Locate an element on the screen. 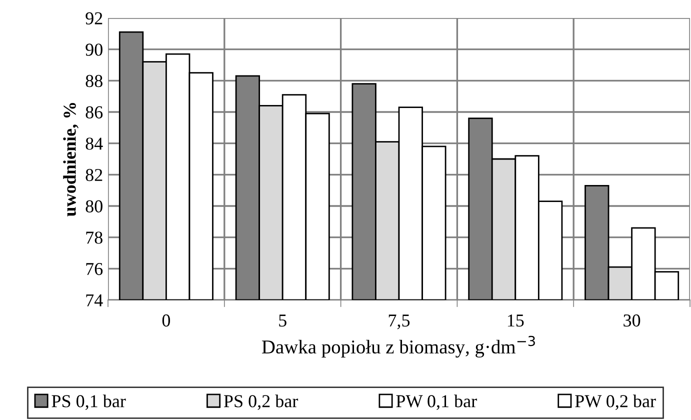  y-tick-label: 90 is located at coordinates (94, 50).